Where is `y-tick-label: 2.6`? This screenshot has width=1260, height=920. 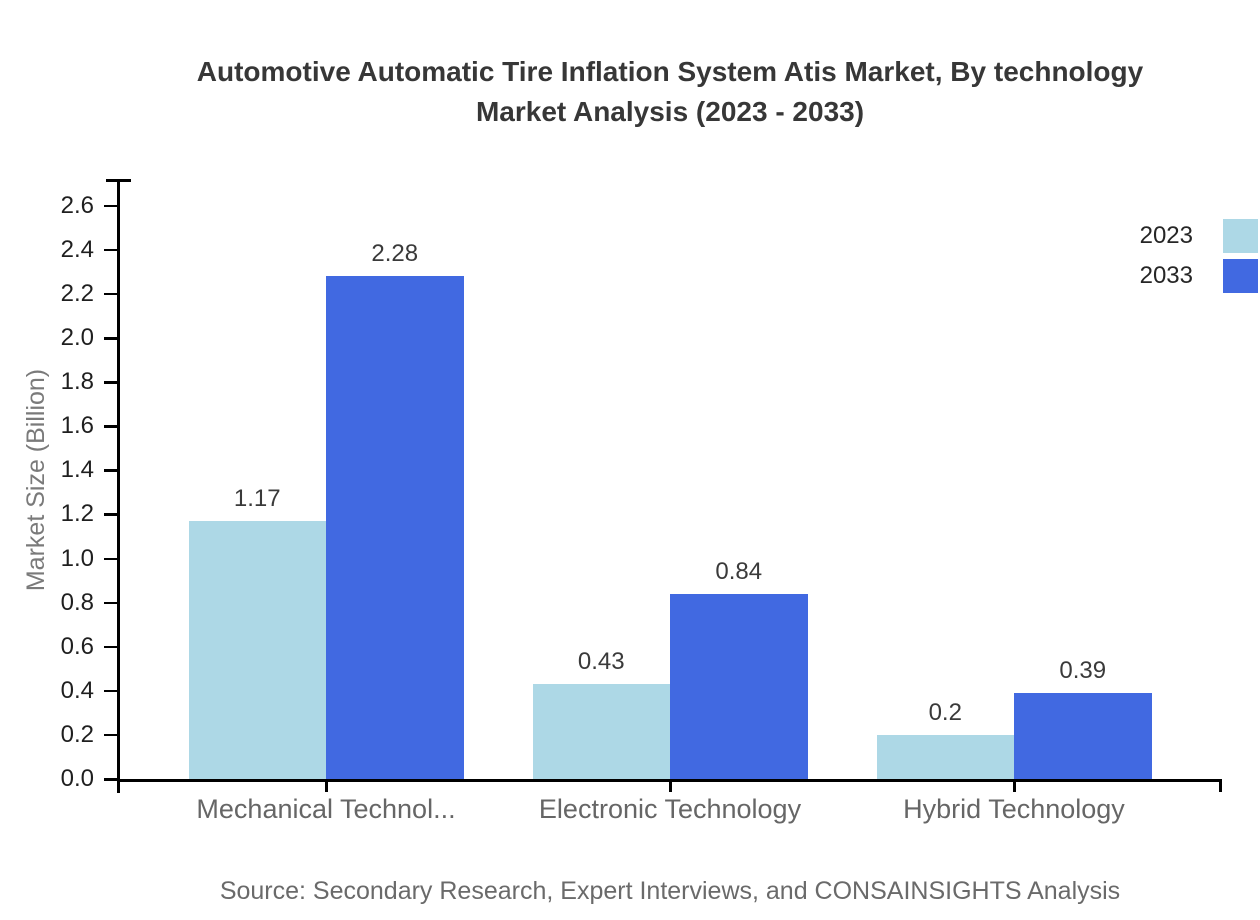
y-tick-label: 2.6 is located at coordinates (77, 205).